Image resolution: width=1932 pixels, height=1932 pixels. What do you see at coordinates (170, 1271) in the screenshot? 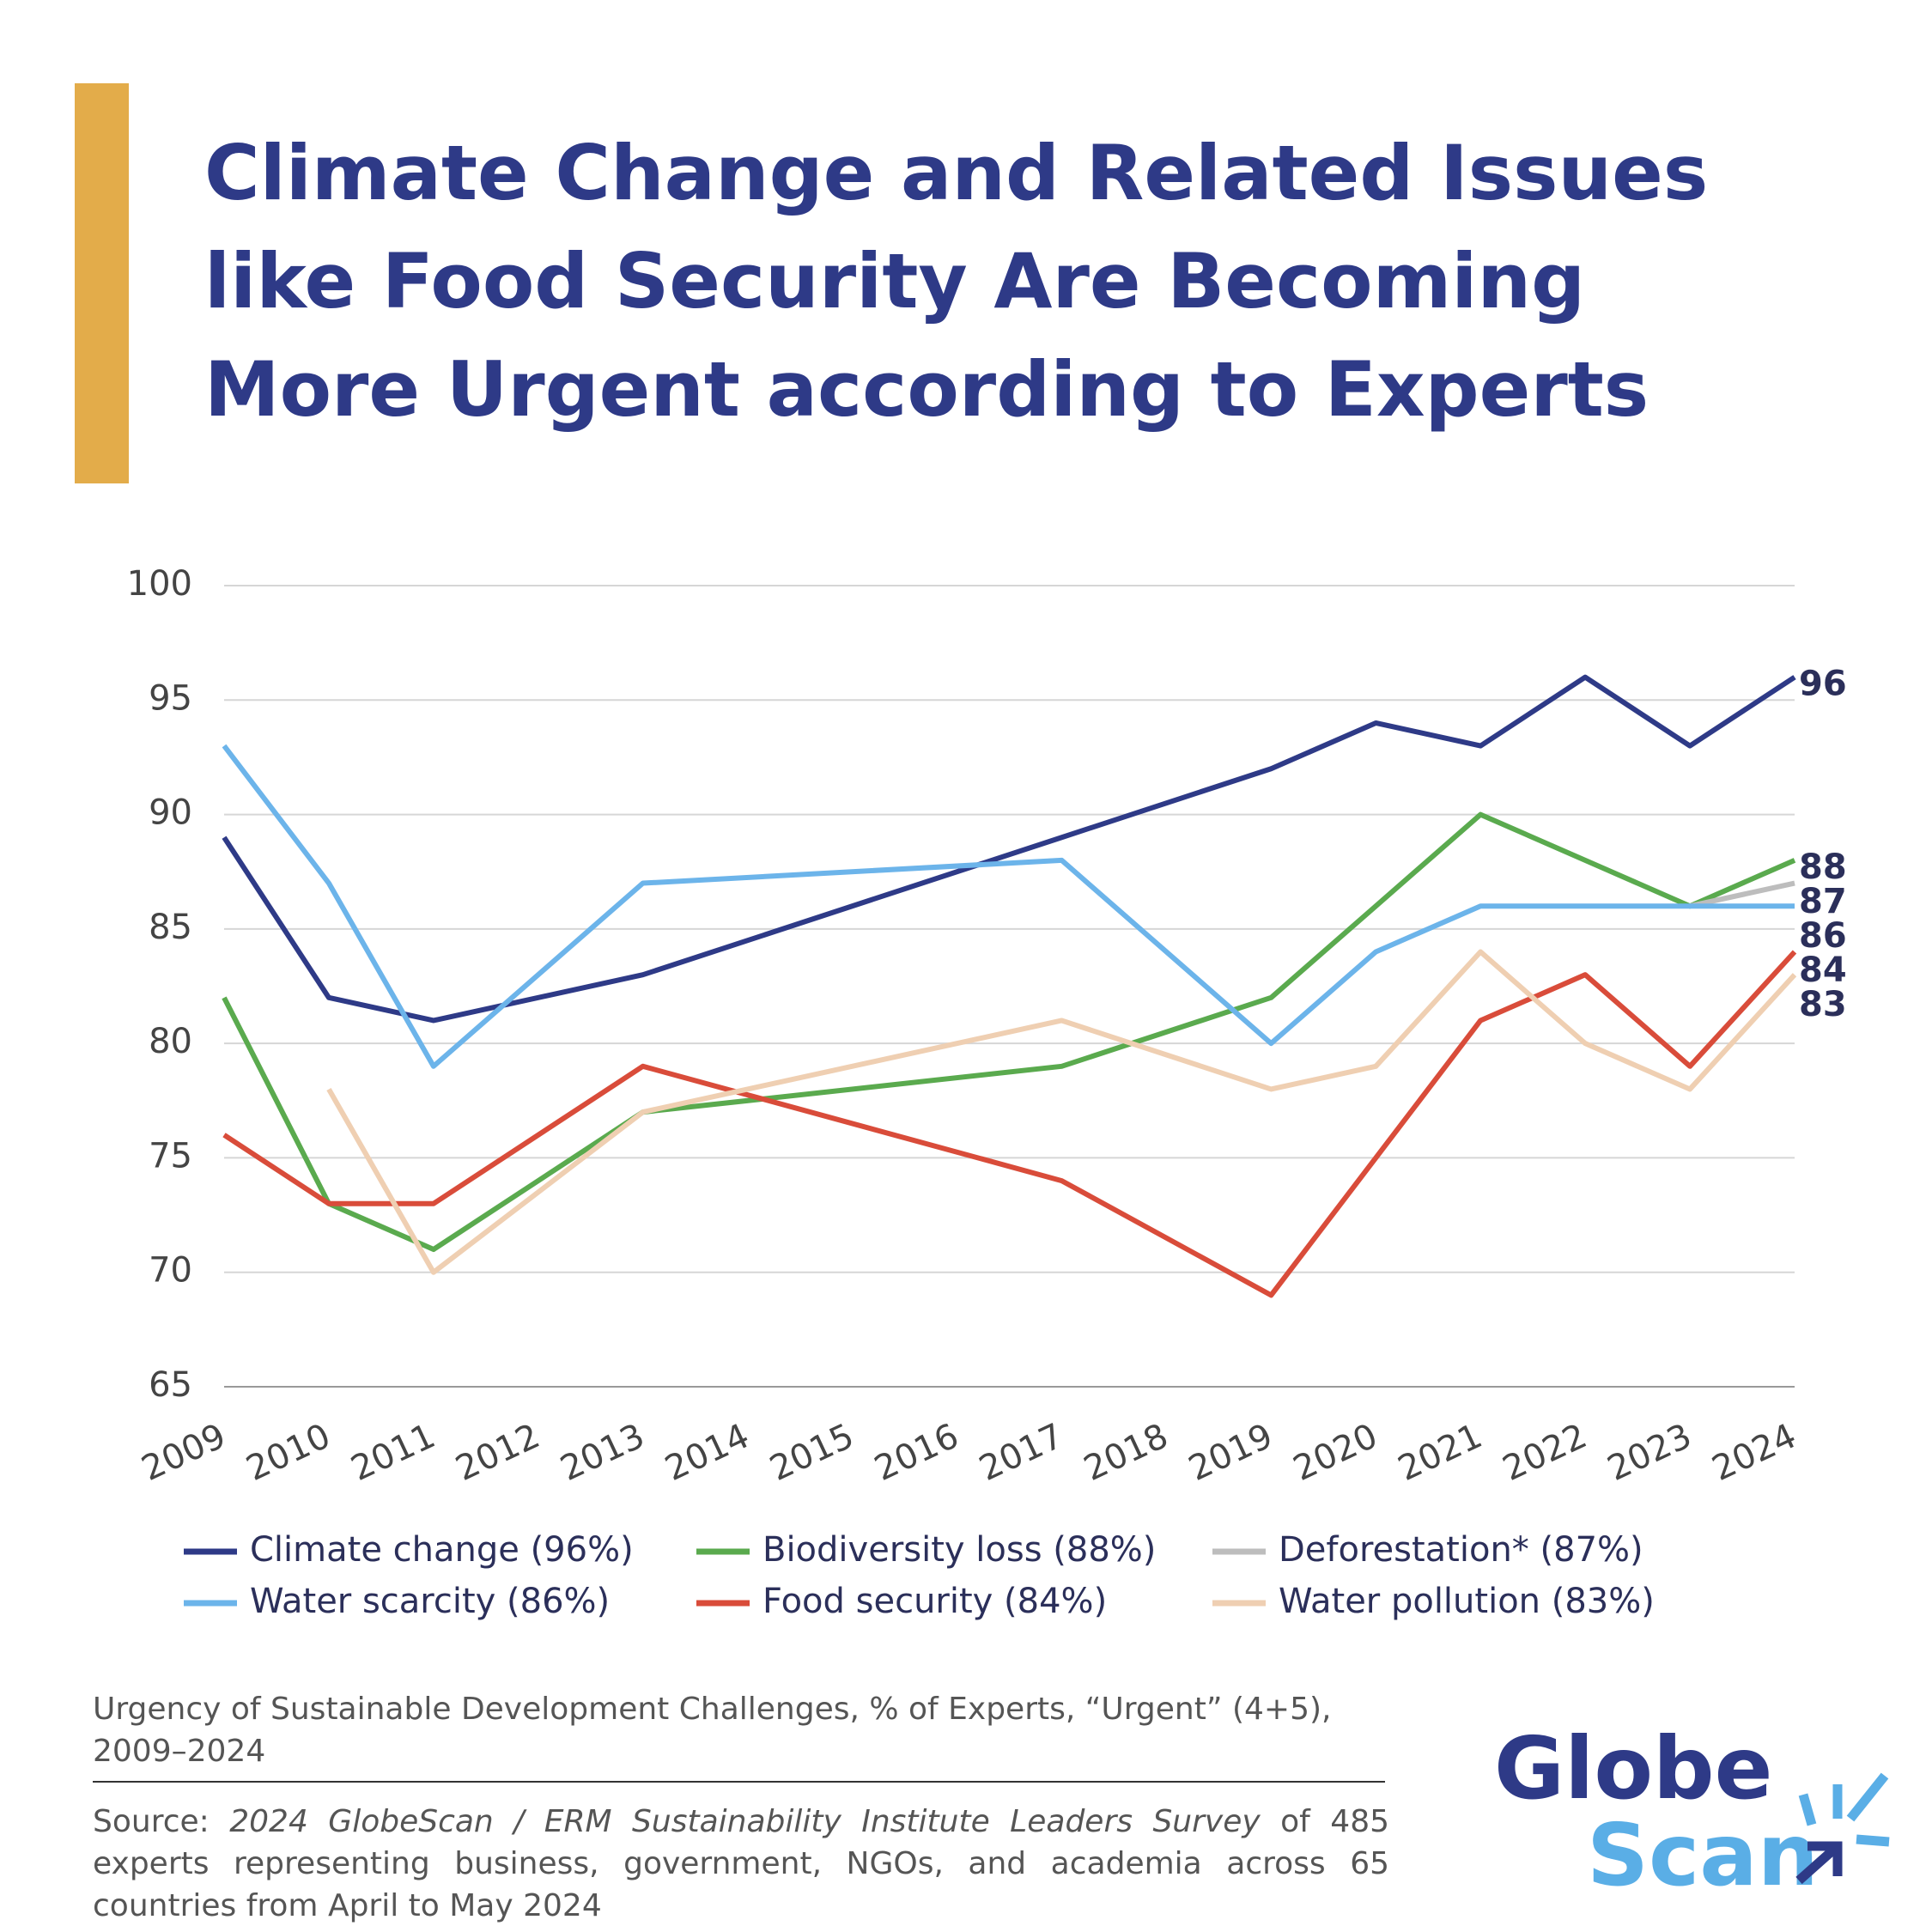
I see `y-tick-label: 70` at bounding box center [170, 1271].